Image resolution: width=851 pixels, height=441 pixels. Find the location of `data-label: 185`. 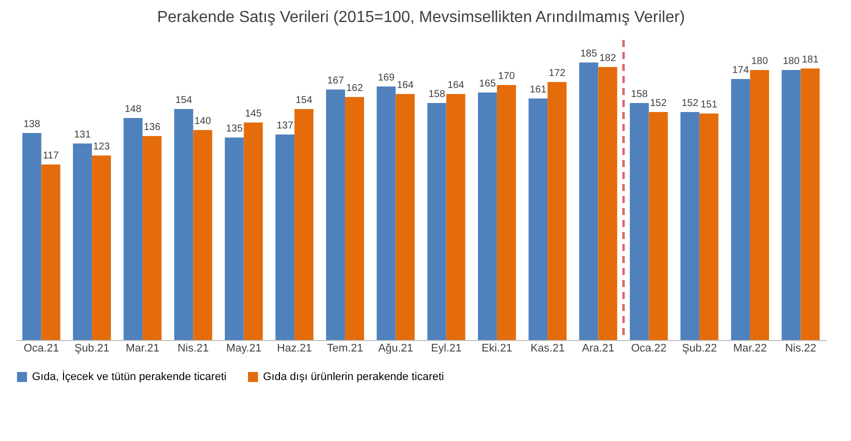

data-label: 185 is located at coordinates (589, 54).